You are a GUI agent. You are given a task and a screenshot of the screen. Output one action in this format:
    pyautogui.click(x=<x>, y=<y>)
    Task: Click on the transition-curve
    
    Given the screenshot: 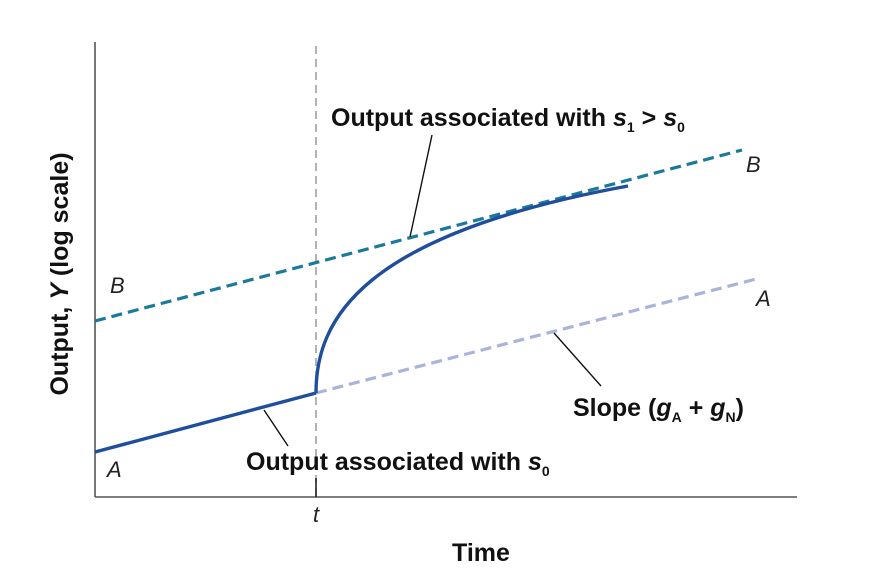 What is the action you would take?
    pyautogui.click(x=471, y=289)
    